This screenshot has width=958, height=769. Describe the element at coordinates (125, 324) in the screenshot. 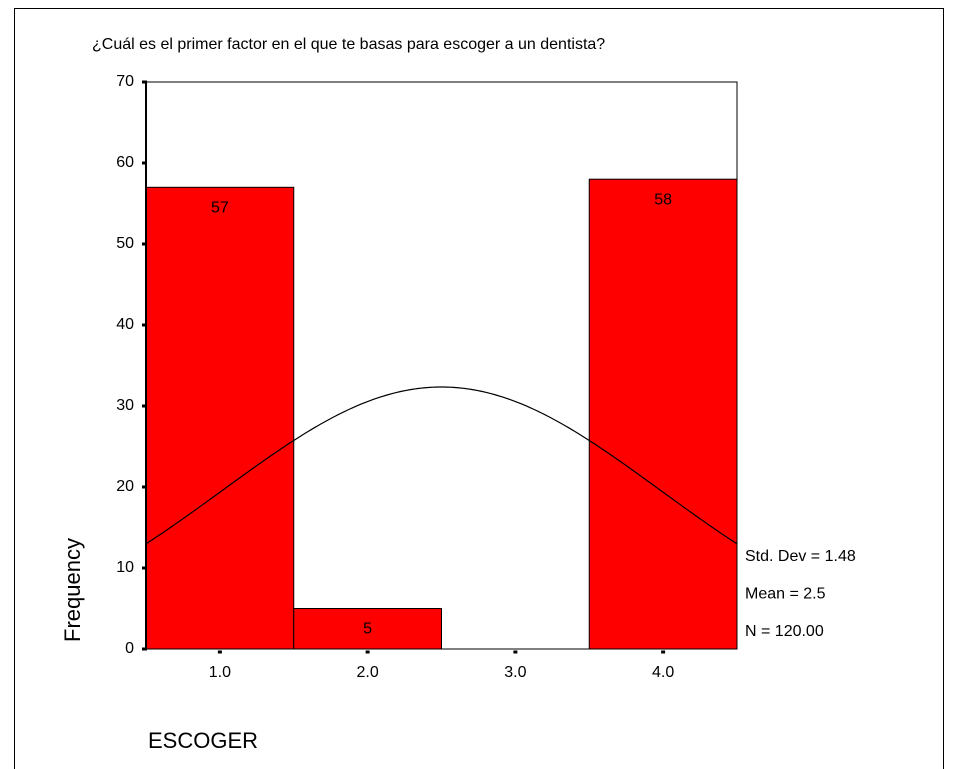

I see `y-tick-label: 40` at that location.